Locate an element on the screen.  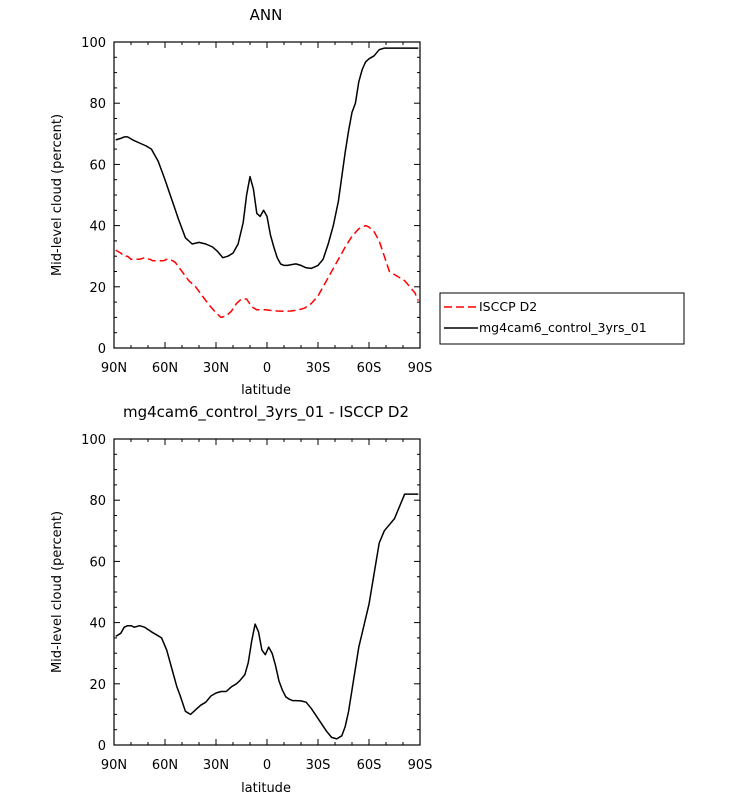
legend: ISCCP D2 mg4cam6_control_3yrs_01 is located at coordinates (562, 318).